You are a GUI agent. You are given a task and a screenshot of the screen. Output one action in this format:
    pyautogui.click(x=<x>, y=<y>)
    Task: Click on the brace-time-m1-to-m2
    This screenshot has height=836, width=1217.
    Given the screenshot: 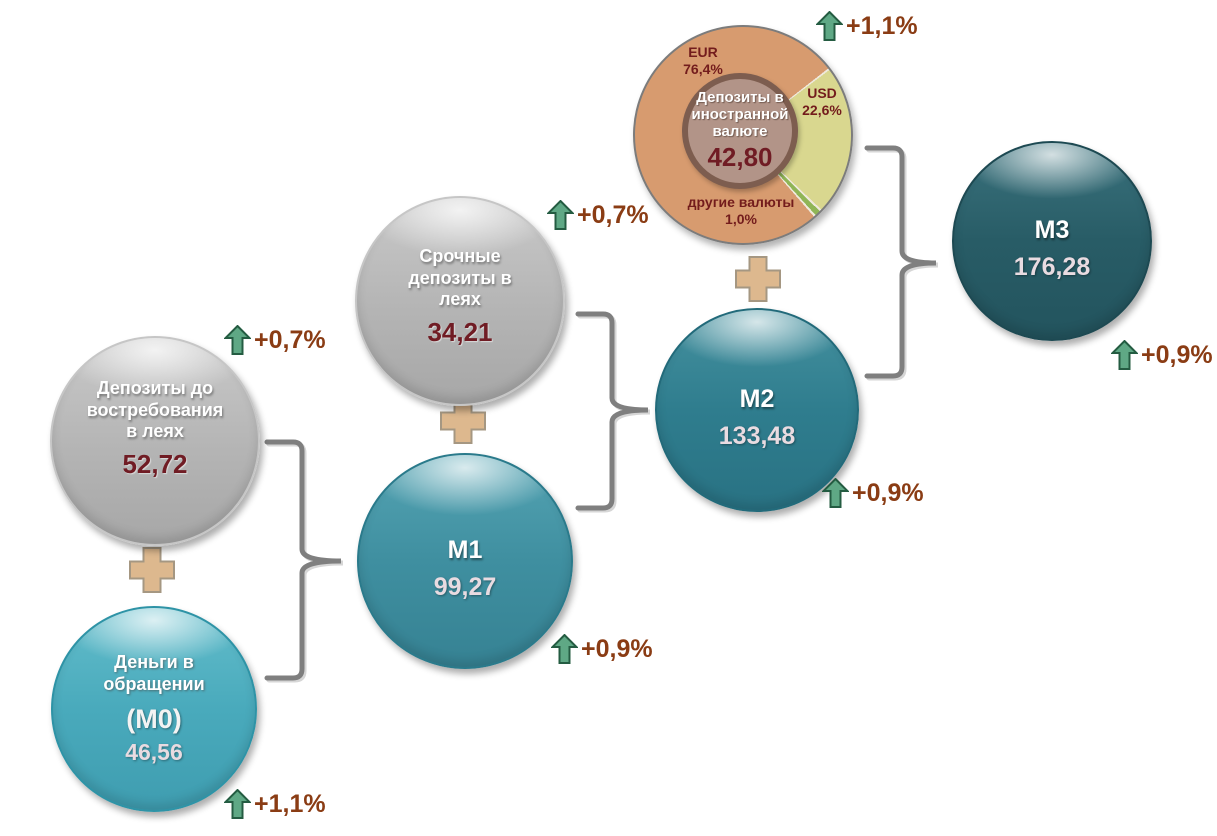 What is the action you would take?
    pyautogui.click(x=612, y=411)
    